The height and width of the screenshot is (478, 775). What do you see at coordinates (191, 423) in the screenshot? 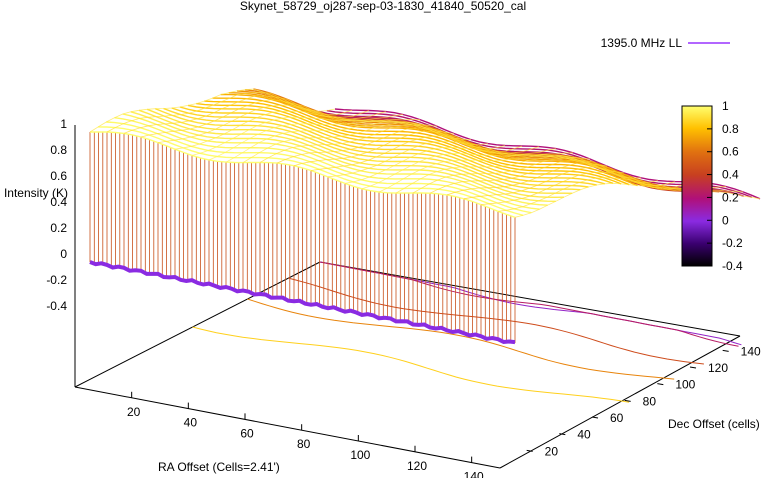
I see `x-tick-label: 40` at bounding box center [191, 423].